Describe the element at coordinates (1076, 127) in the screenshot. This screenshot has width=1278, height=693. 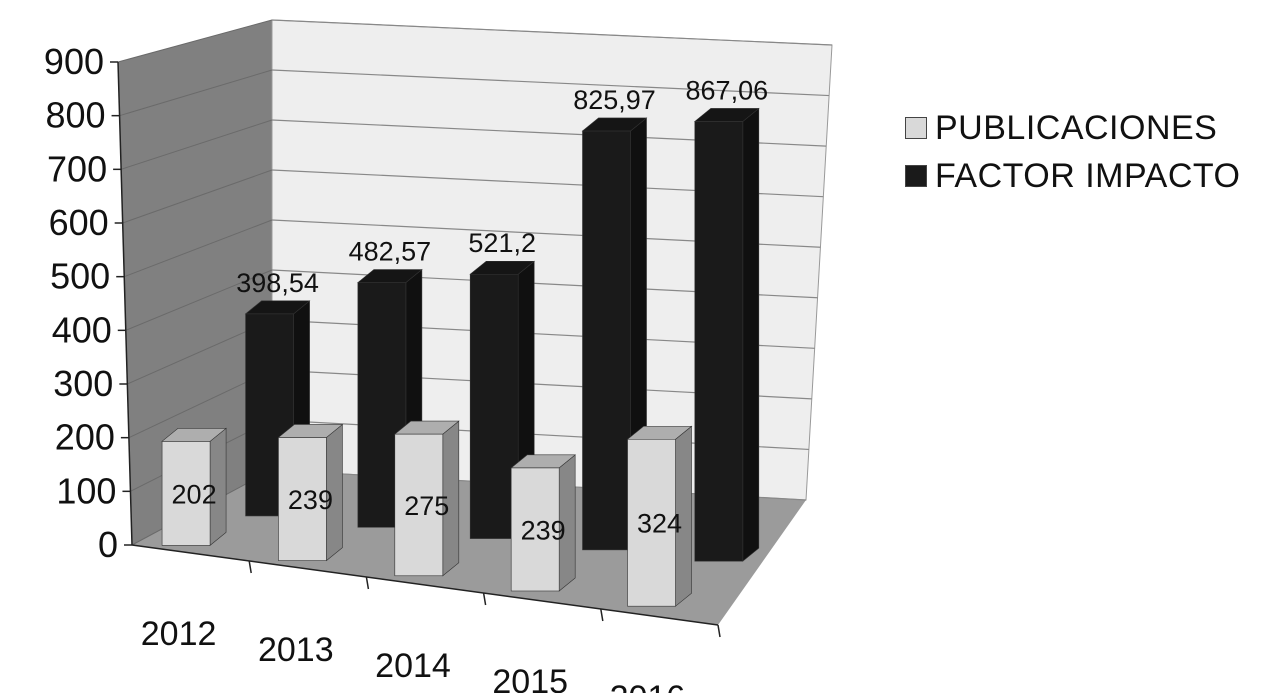
I see `legend-label-publicaciones: PUBLICACIONES` at that location.